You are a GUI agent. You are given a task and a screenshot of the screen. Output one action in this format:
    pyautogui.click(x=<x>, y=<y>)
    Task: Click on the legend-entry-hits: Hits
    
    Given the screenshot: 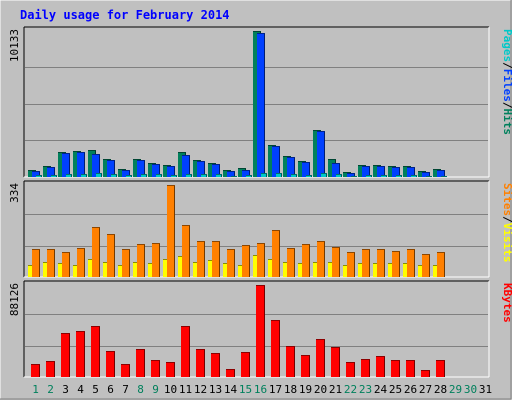 What is the action you would take?
    pyautogui.click(x=506, y=122)
    